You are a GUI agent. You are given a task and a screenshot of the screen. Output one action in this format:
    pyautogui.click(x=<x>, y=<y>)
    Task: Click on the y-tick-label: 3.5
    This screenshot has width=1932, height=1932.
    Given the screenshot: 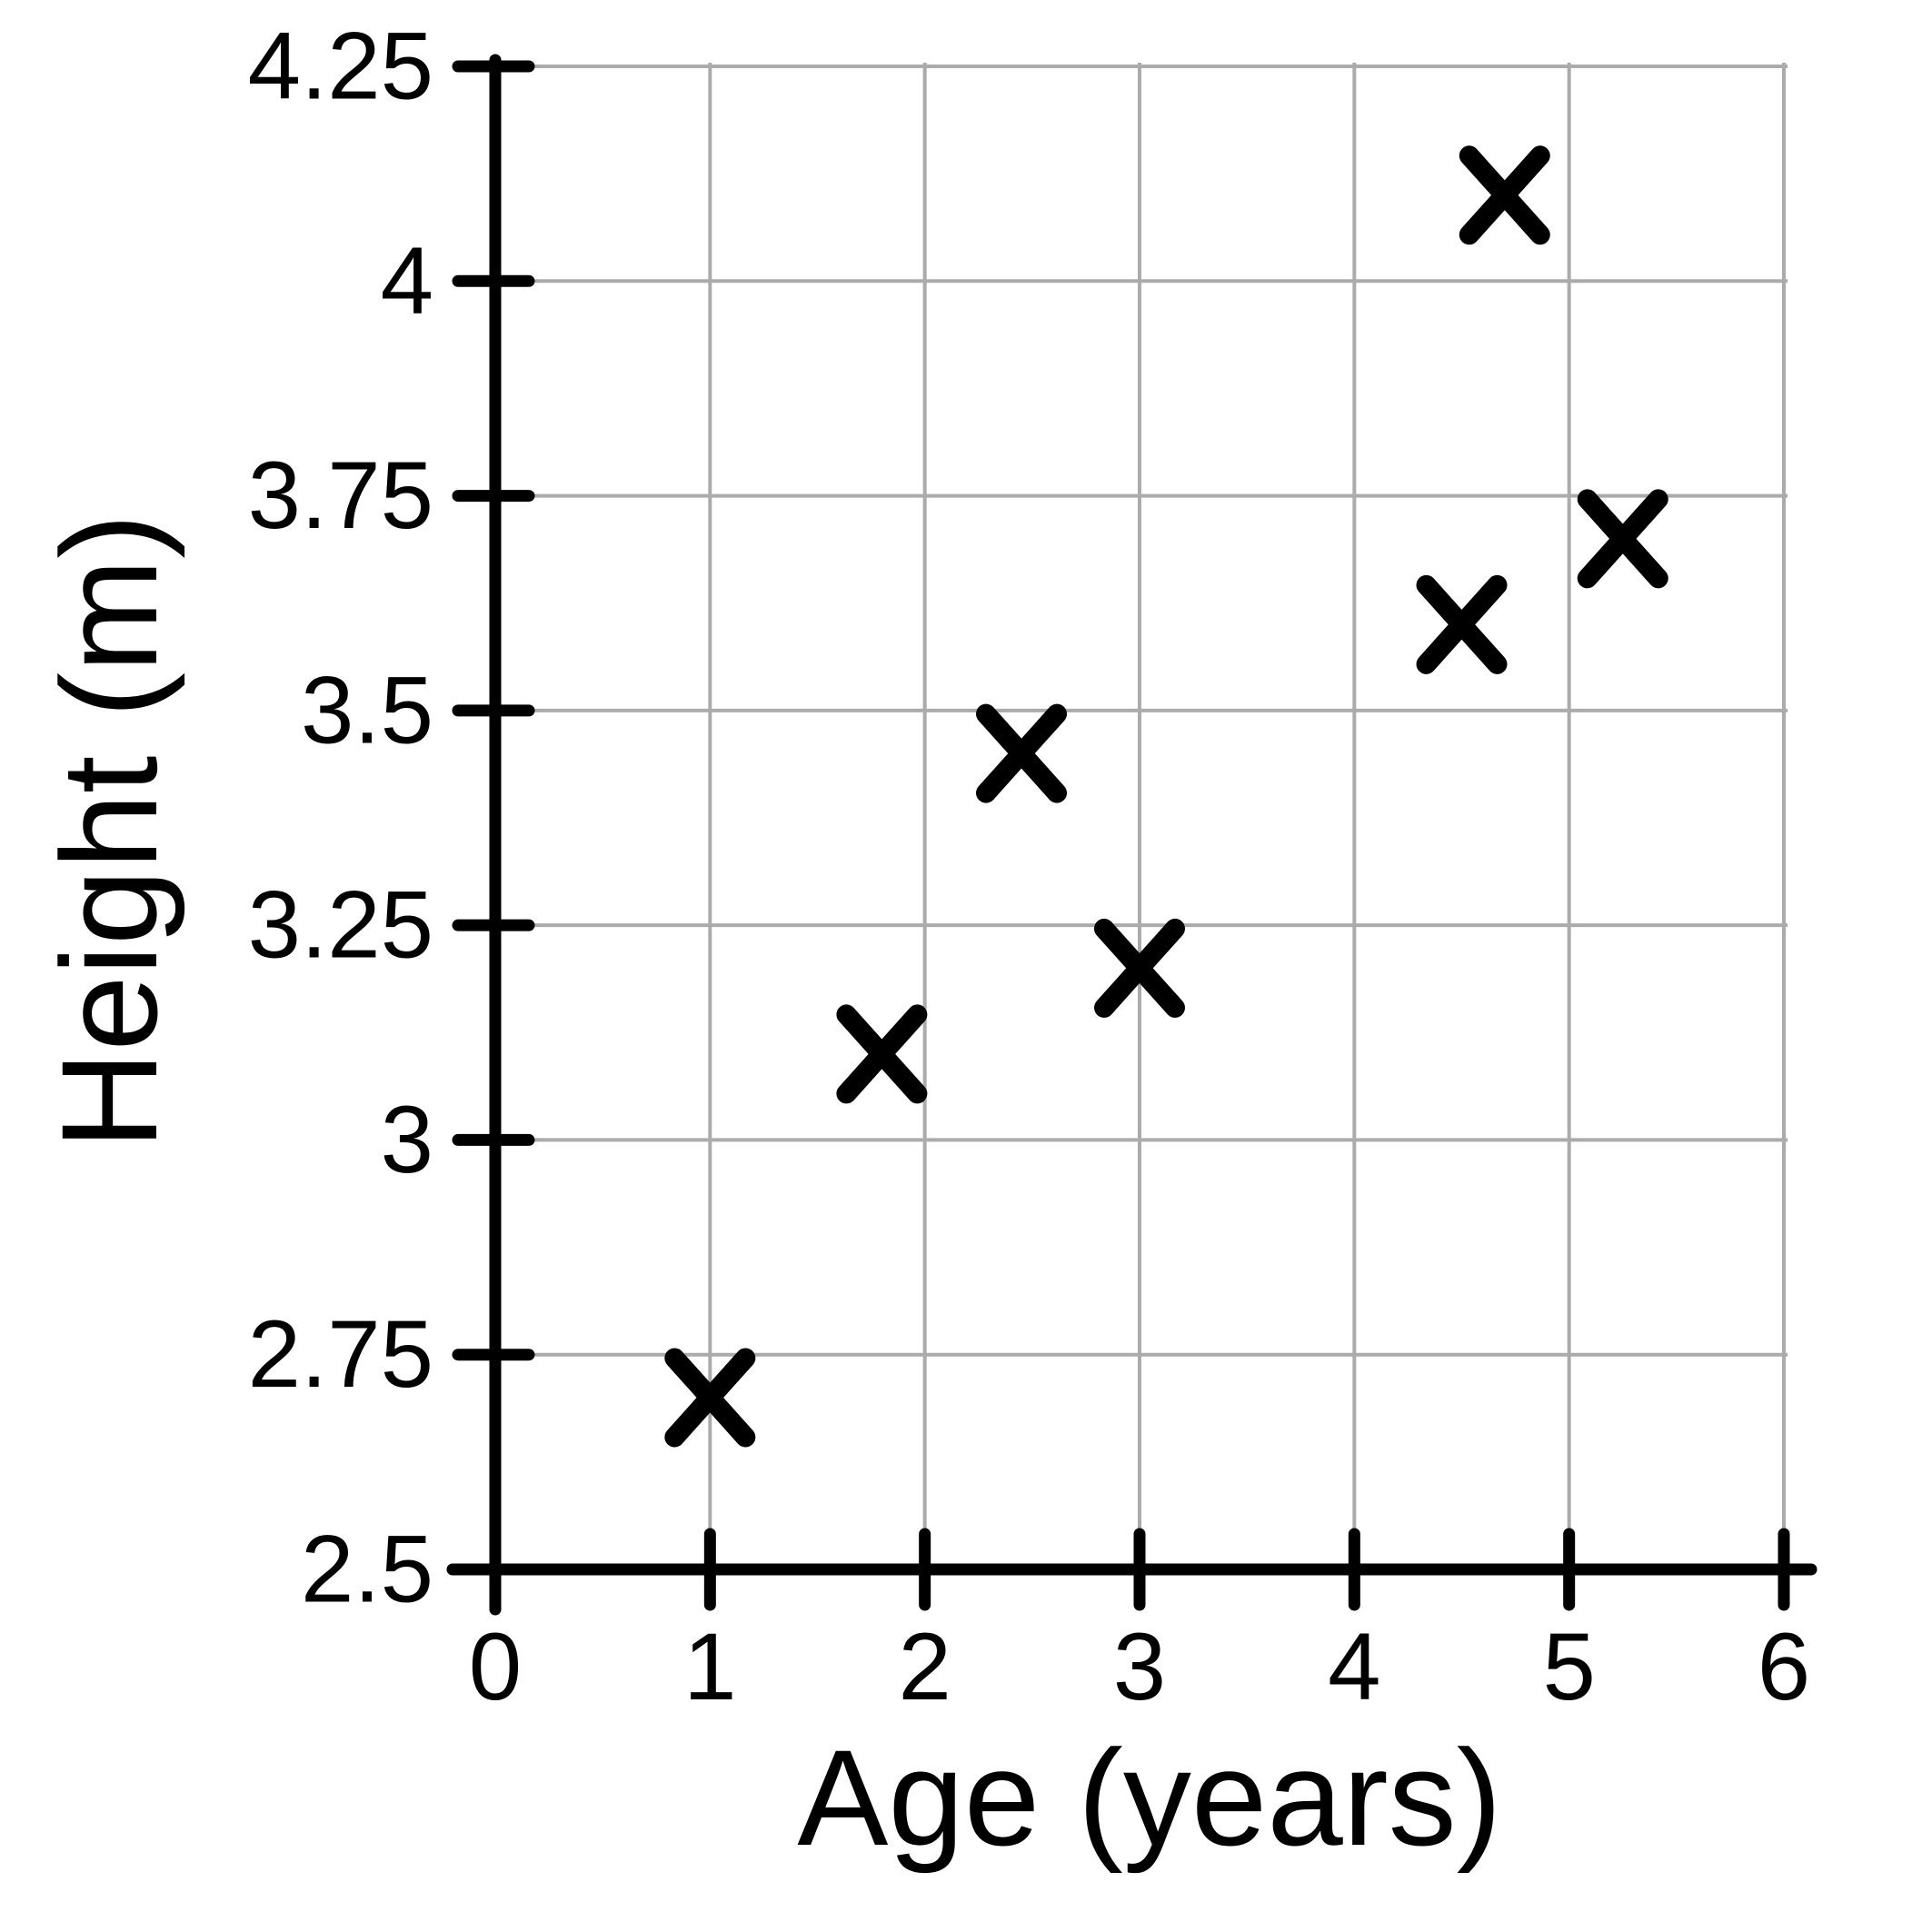 What is the action you would take?
    pyautogui.click(x=367, y=710)
    